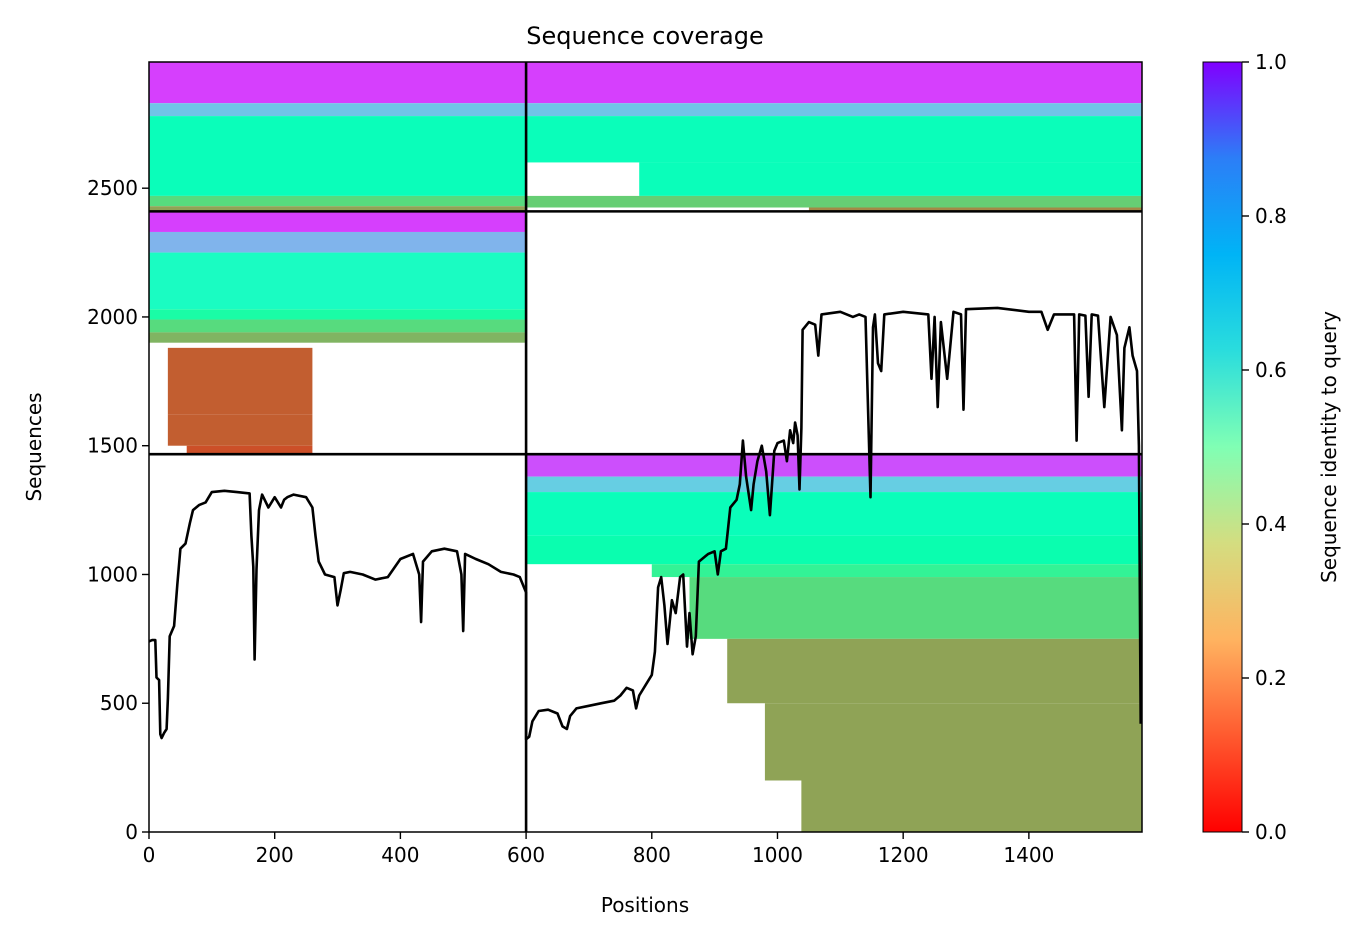 The height and width of the screenshot is (939, 1364). What do you see at coordinates (119, 703) in the screenshot?
I see `y-tick-label: 500` at bounding box center [119, 703].